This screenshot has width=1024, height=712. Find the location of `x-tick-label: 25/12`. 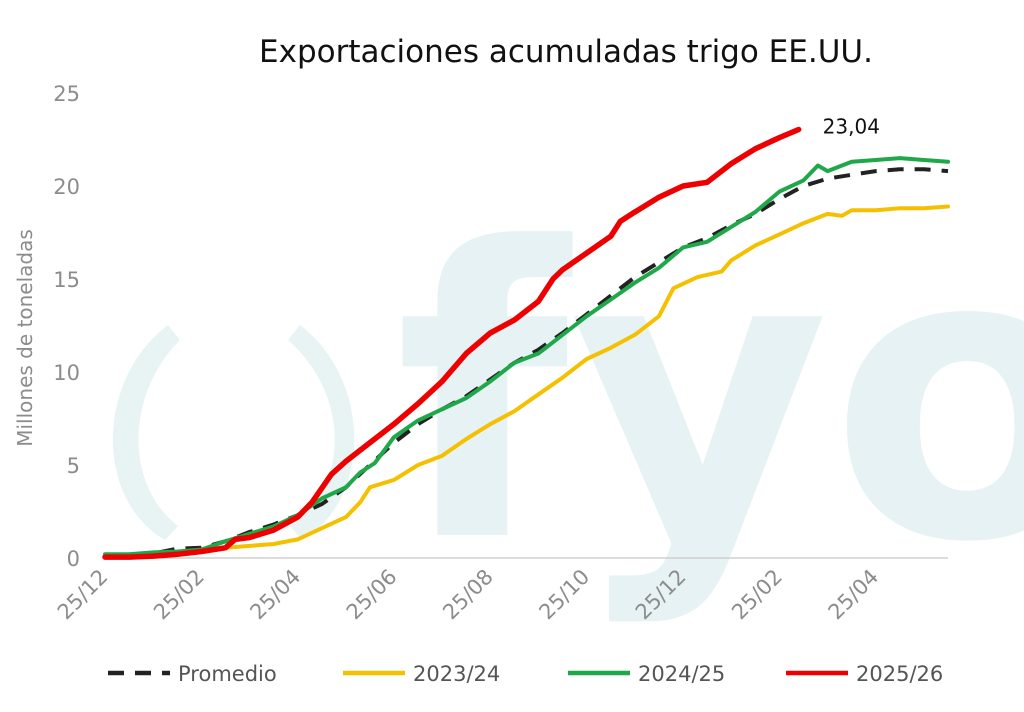

x-tick-label: 25/12 is located at coordinates (83, 595).